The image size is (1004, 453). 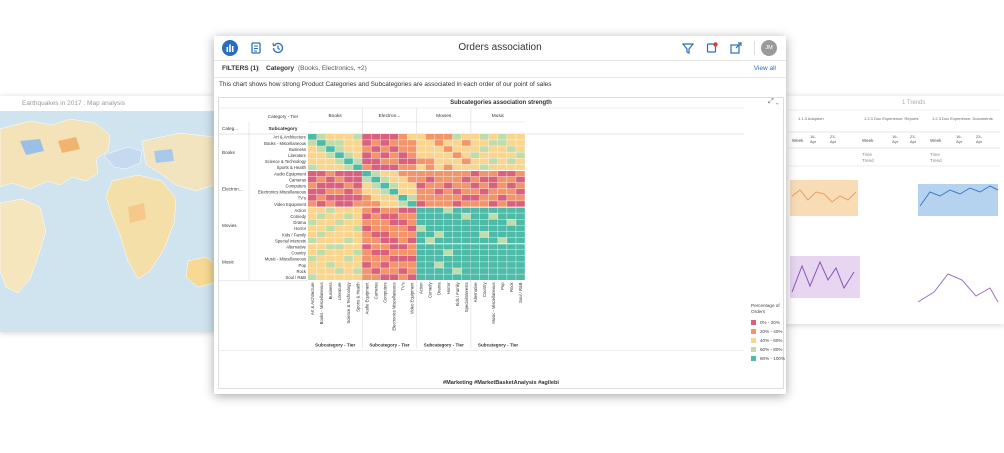 I want to click on column-label: Kids / Family, so click(x=457, y=293).